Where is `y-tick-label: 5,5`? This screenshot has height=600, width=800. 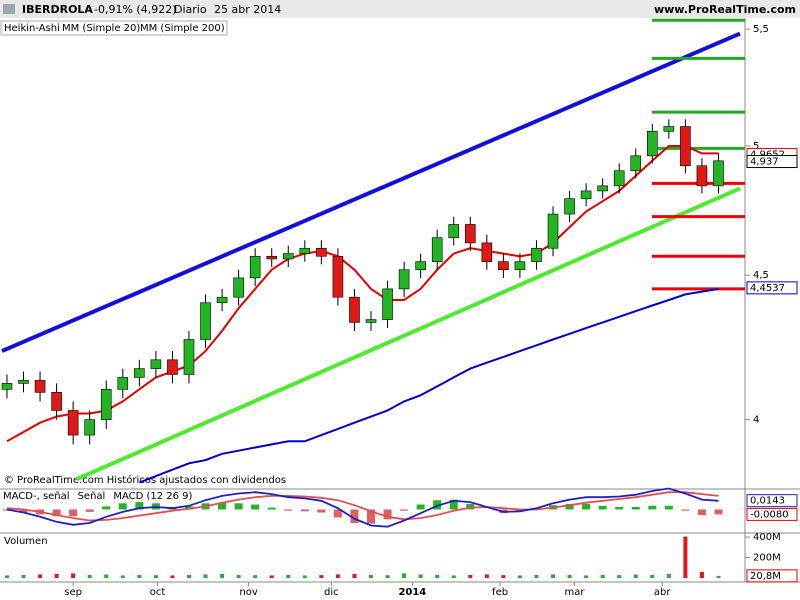 y-tick-label: 5,5 is located at coordinates (761, 29).